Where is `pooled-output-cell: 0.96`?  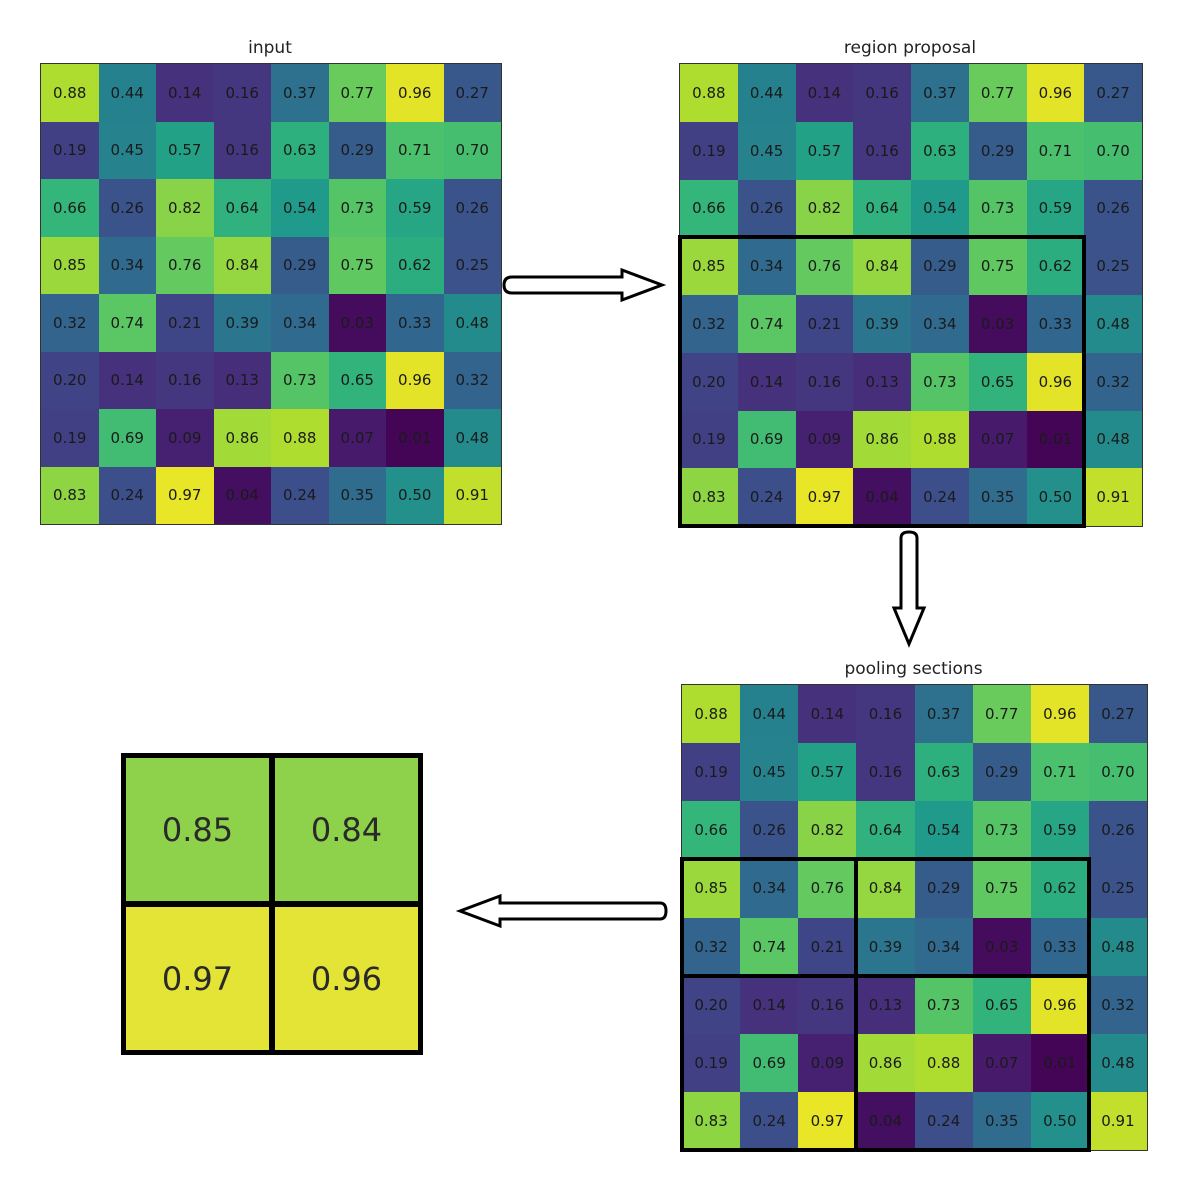 pooled-output-cell: 0.96 is located at coordinates (347, 979).